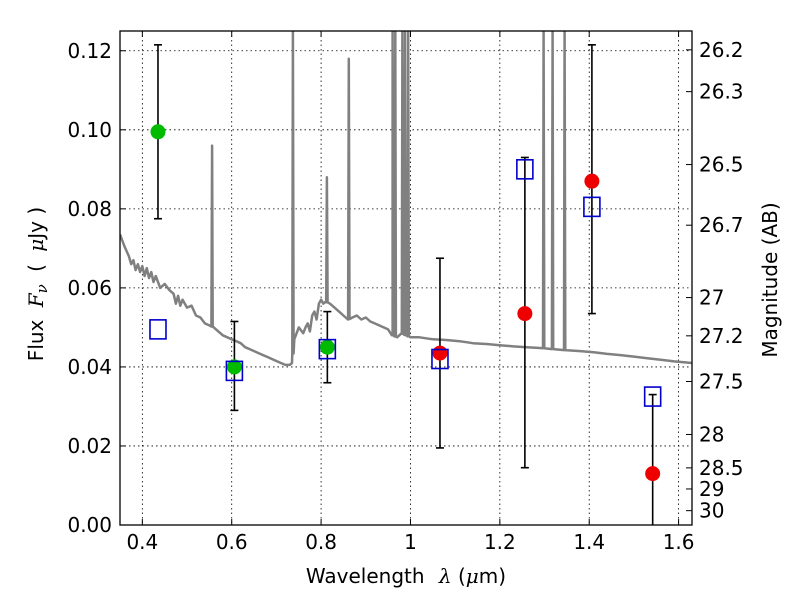  I want to click on y-axis-label: Flux Fν ( μJy ), so click(38, 284).